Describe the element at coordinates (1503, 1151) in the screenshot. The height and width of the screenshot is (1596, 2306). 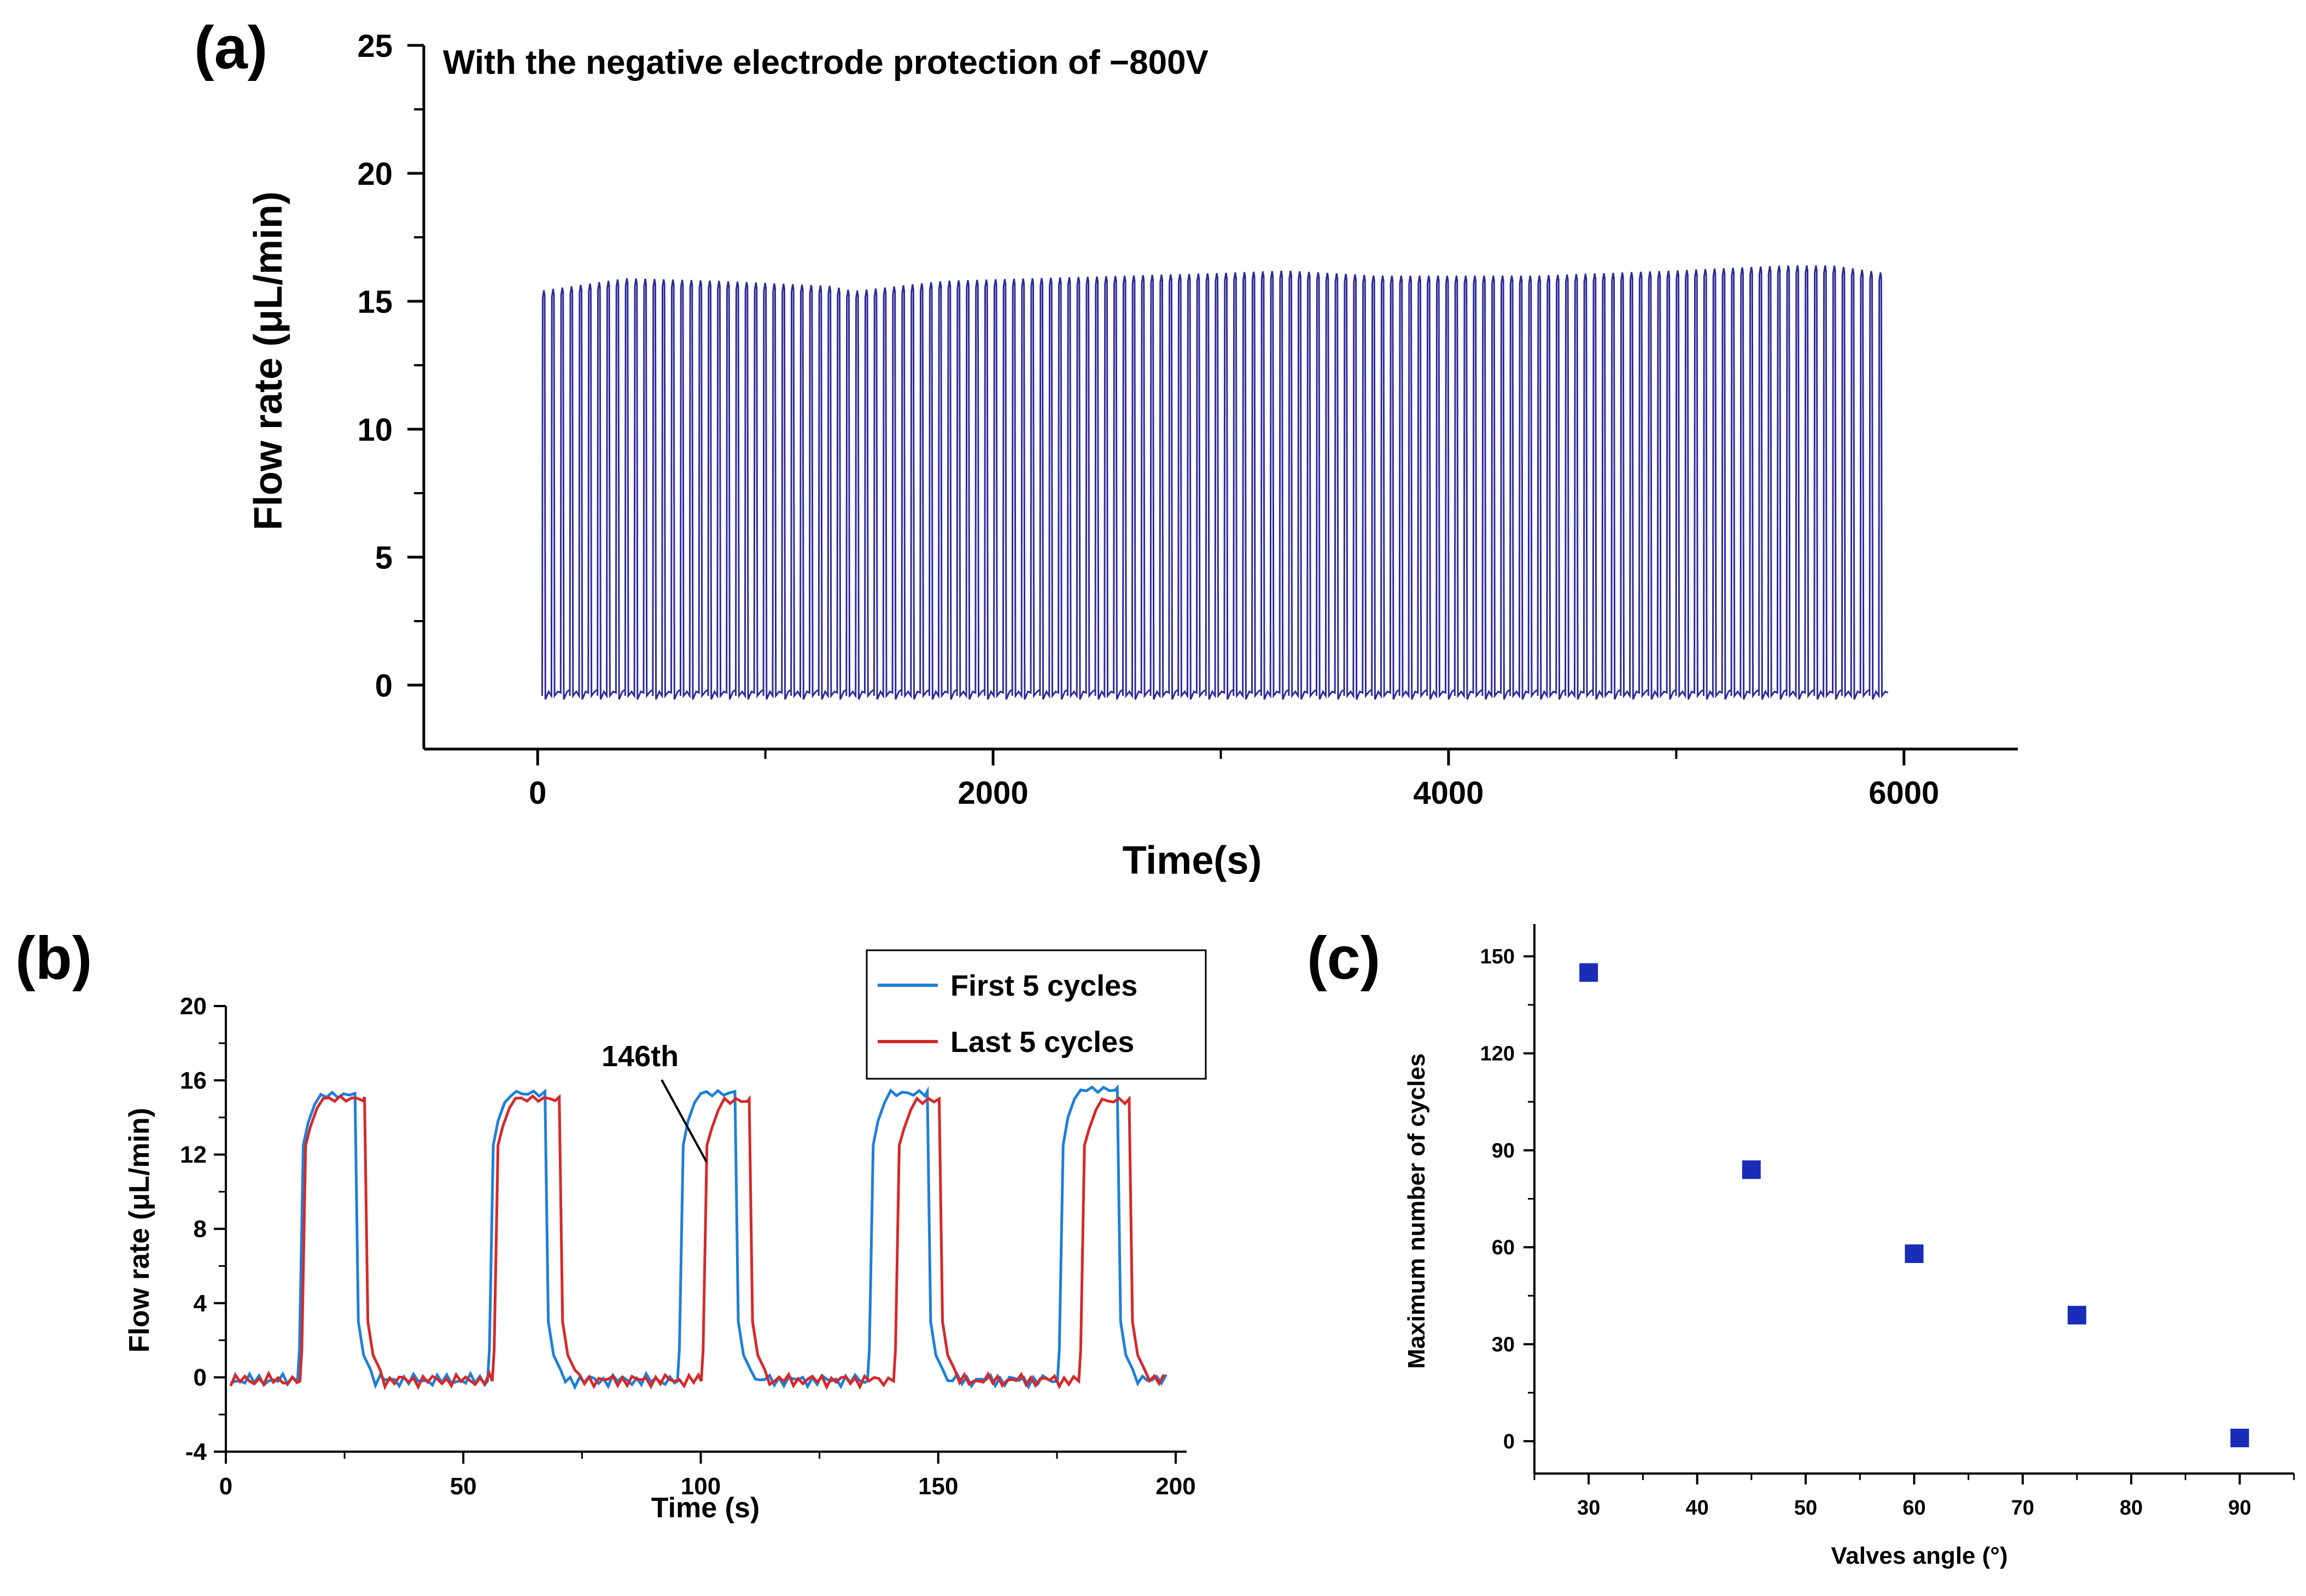
I see `chart-c-y-tick-label: 90` at that location.